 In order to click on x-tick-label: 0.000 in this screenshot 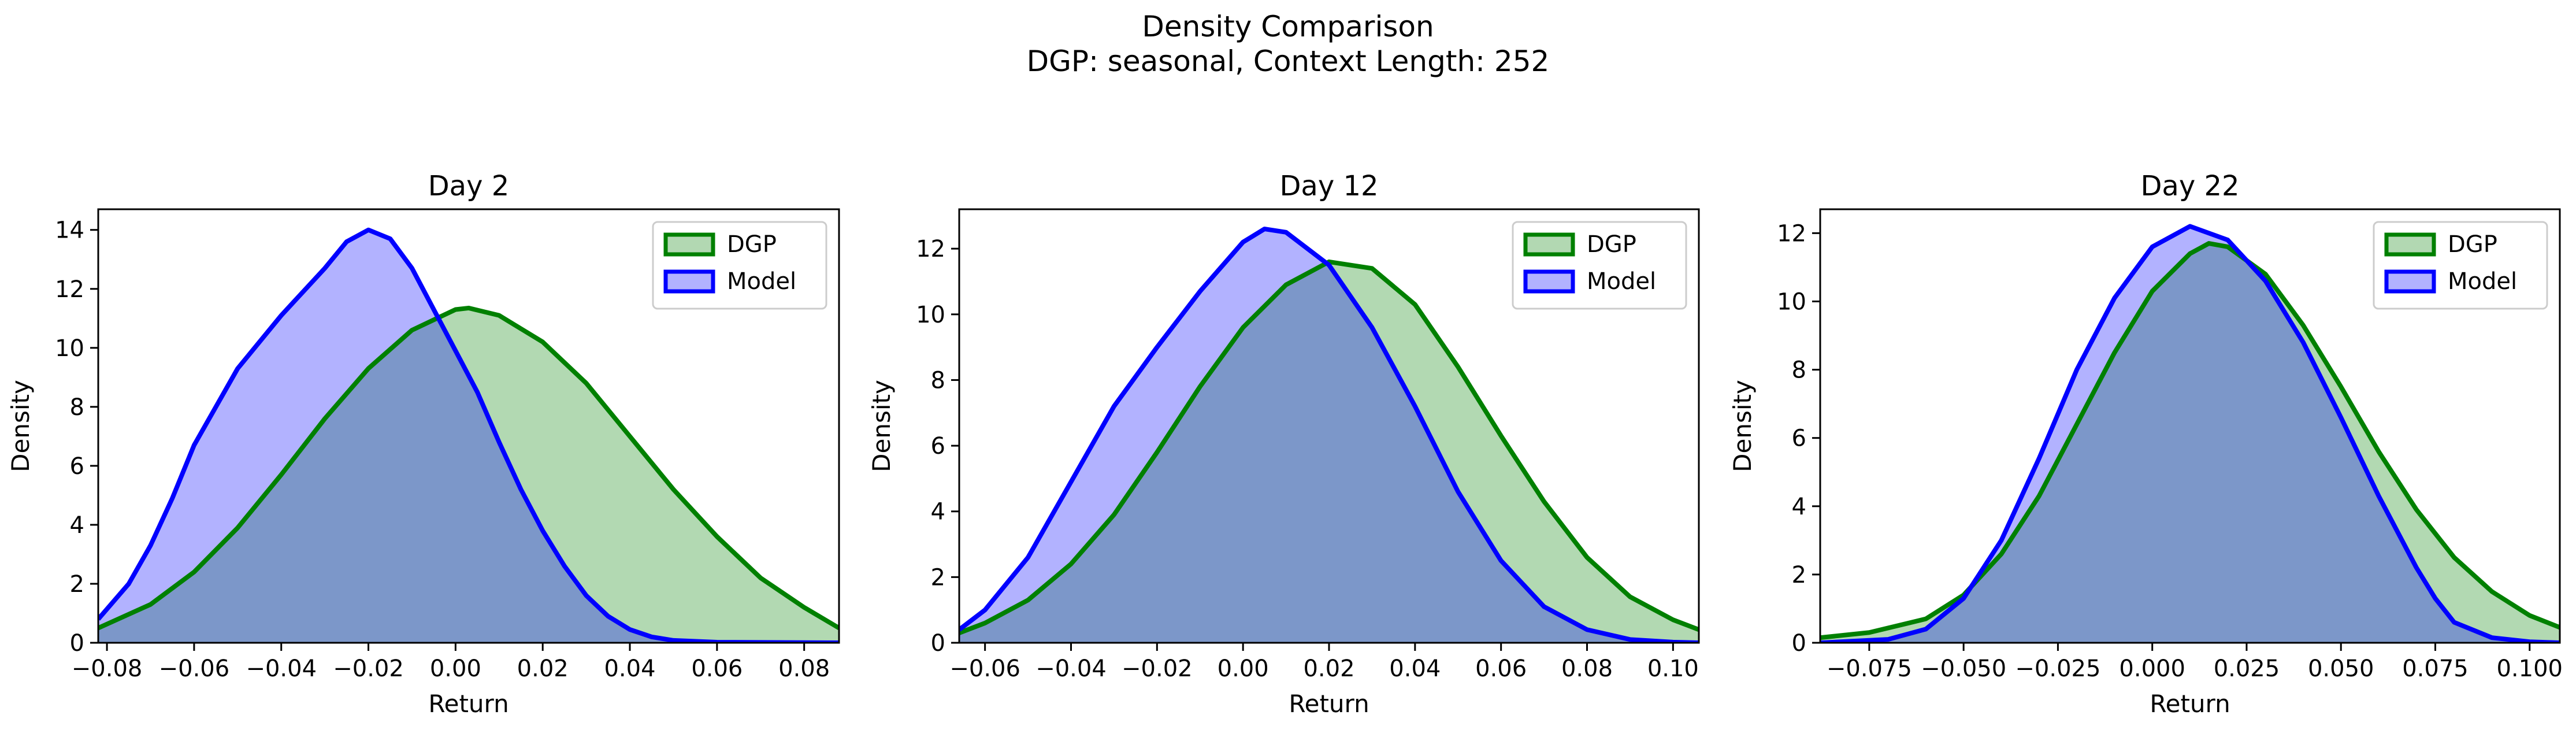, I will do `click(2152, 668)`.